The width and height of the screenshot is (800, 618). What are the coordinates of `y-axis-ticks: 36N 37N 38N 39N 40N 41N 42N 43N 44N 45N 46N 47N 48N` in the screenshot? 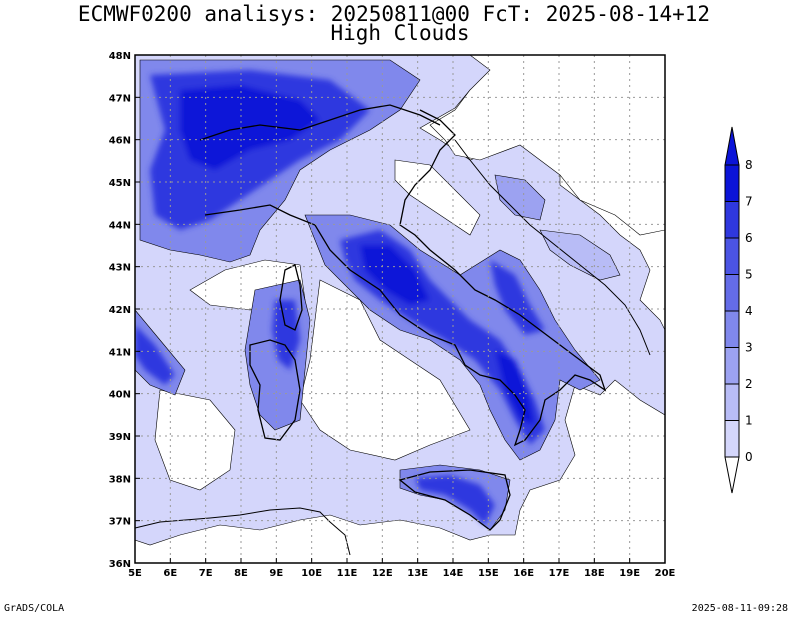 It's located at (124, 310).